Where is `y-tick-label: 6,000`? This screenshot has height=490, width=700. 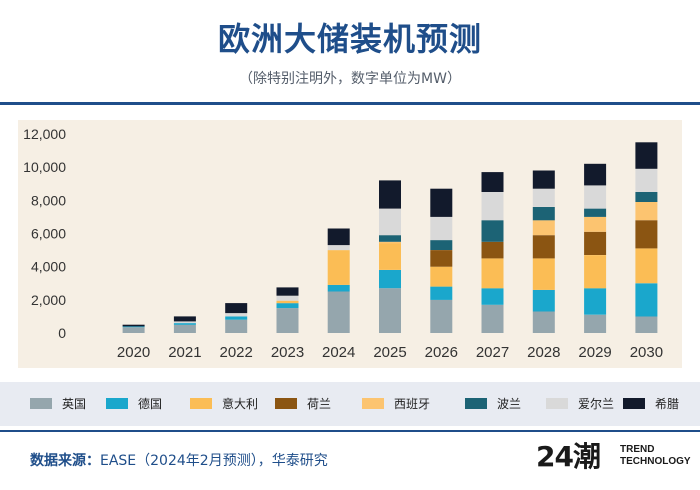 y-tick-label: 6,000 is located at coordinates (48, 234).